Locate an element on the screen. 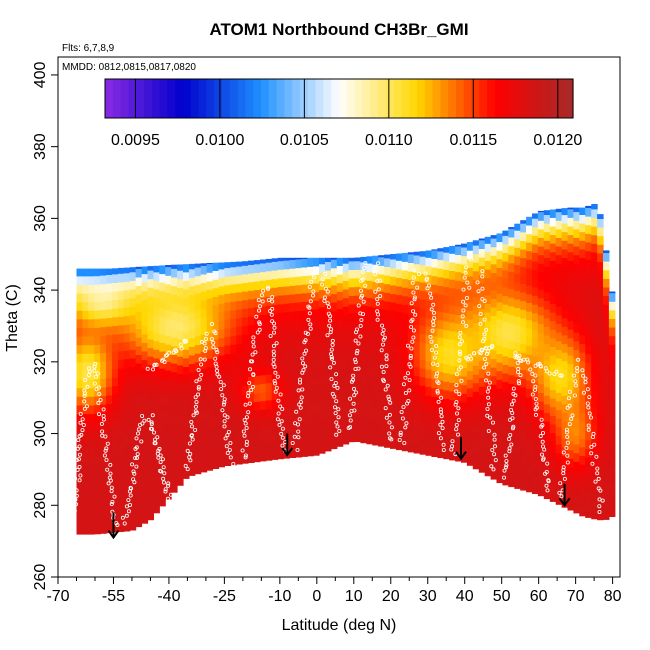 This screenshot has height=650, width=650. x-tick-label: -55 is located at coordinates (113, 596).